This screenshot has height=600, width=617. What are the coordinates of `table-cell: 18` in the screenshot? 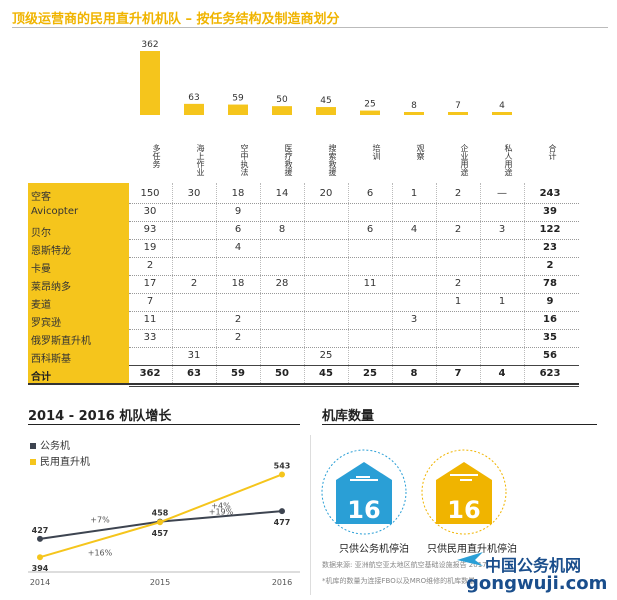 It's located at (238, 193).